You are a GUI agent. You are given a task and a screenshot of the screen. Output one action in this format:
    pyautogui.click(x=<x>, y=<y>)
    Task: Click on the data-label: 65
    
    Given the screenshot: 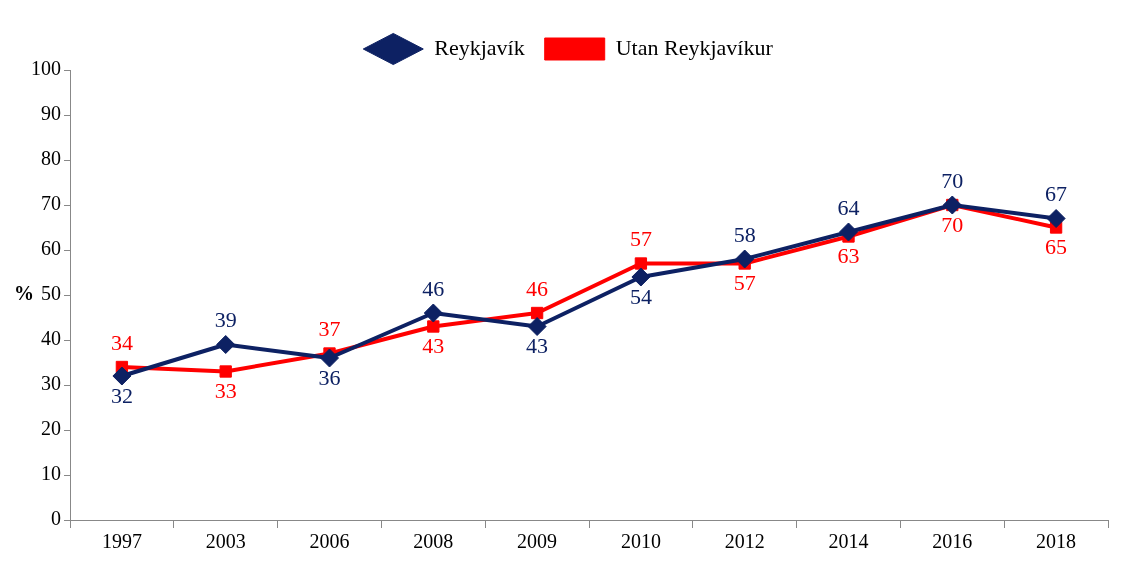 What is the action you would take?
    pyautogui.click(x=1056, y=247)
    